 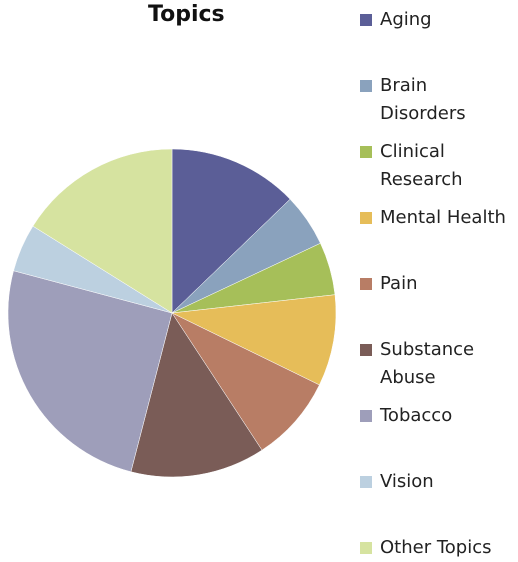 I want to click on pie-slice-mental-health, so click(x=254, y=340).